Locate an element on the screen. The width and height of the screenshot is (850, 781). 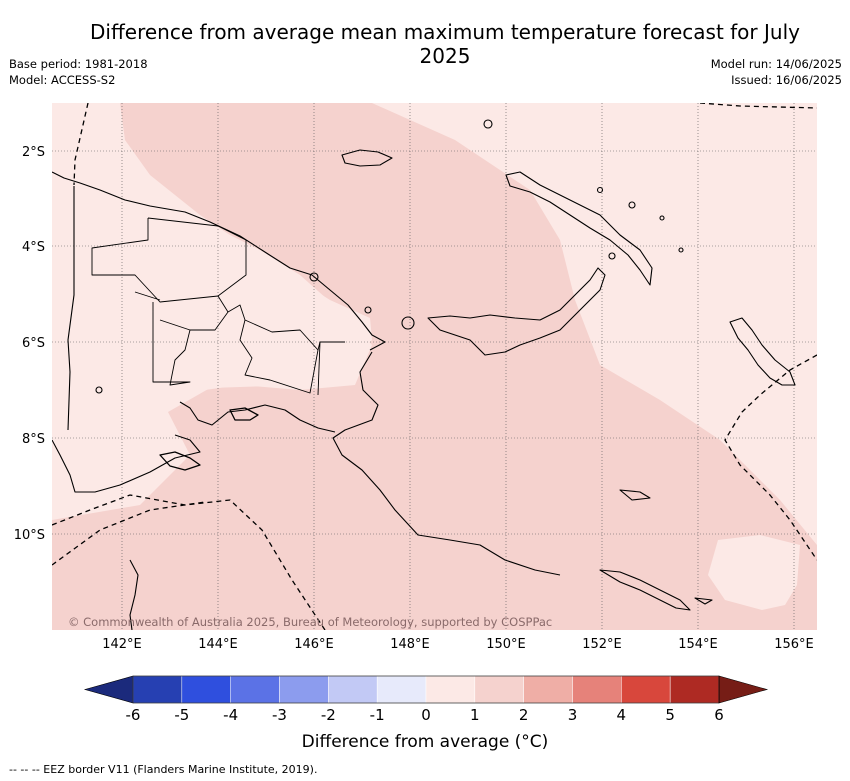
issued-text: Issued: 16/06/2025 is located at coordinates (786, 80).